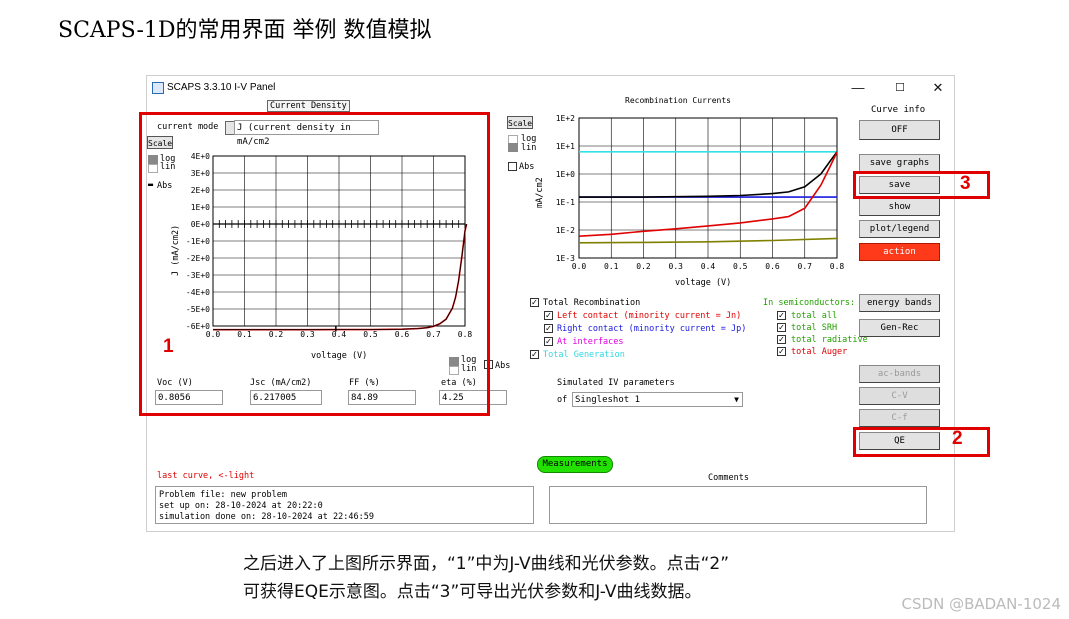 The image size is (1069, 619). What do you see at coordinates (899, 303) in the screenshot?
I see `energy-bands-button: energy bands` at bounding box center [899, 303].